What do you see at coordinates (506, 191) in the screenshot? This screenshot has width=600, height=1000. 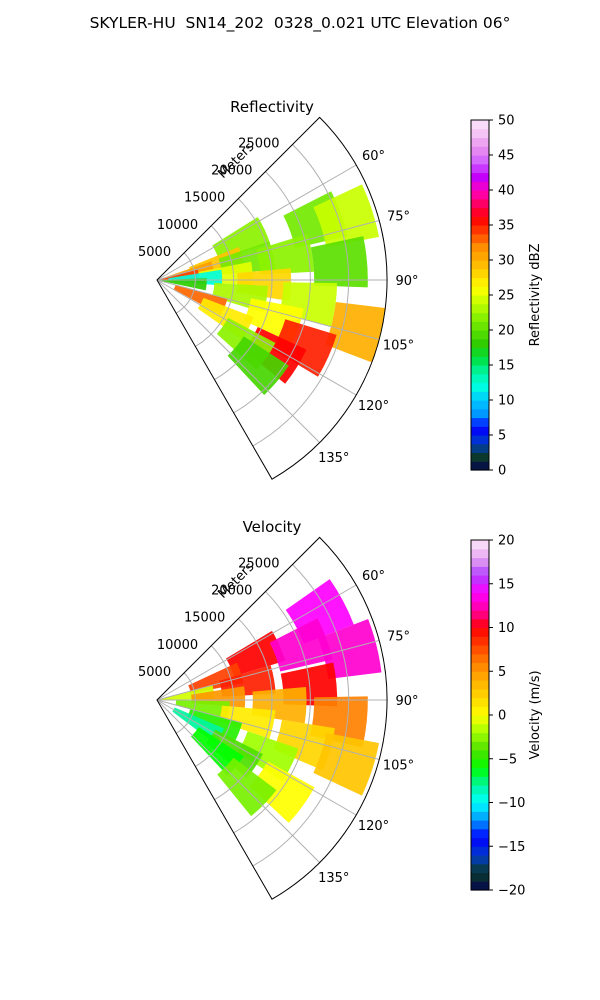 I see `colorbar-tick-label: 40` at bounding box center [506, 191].